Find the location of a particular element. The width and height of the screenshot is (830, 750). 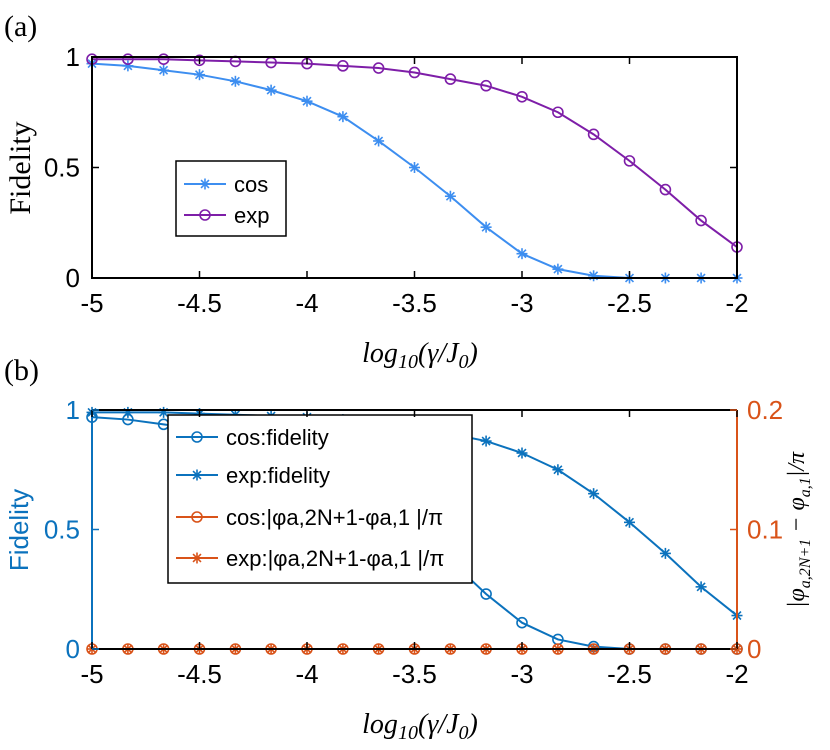

panel-b-xtick-label: -2.5 is located at coordinates (629, 674).